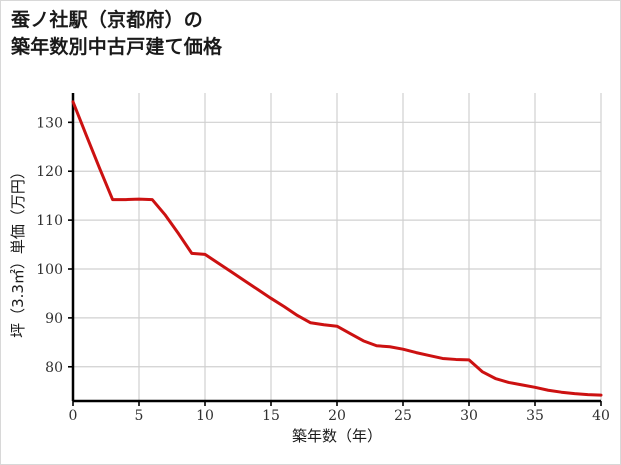 This screenshot has height=465, width=621. Describe the element at coordinates (535, 416) in the screenshot. I see `x-tick-label: 35` at that location.